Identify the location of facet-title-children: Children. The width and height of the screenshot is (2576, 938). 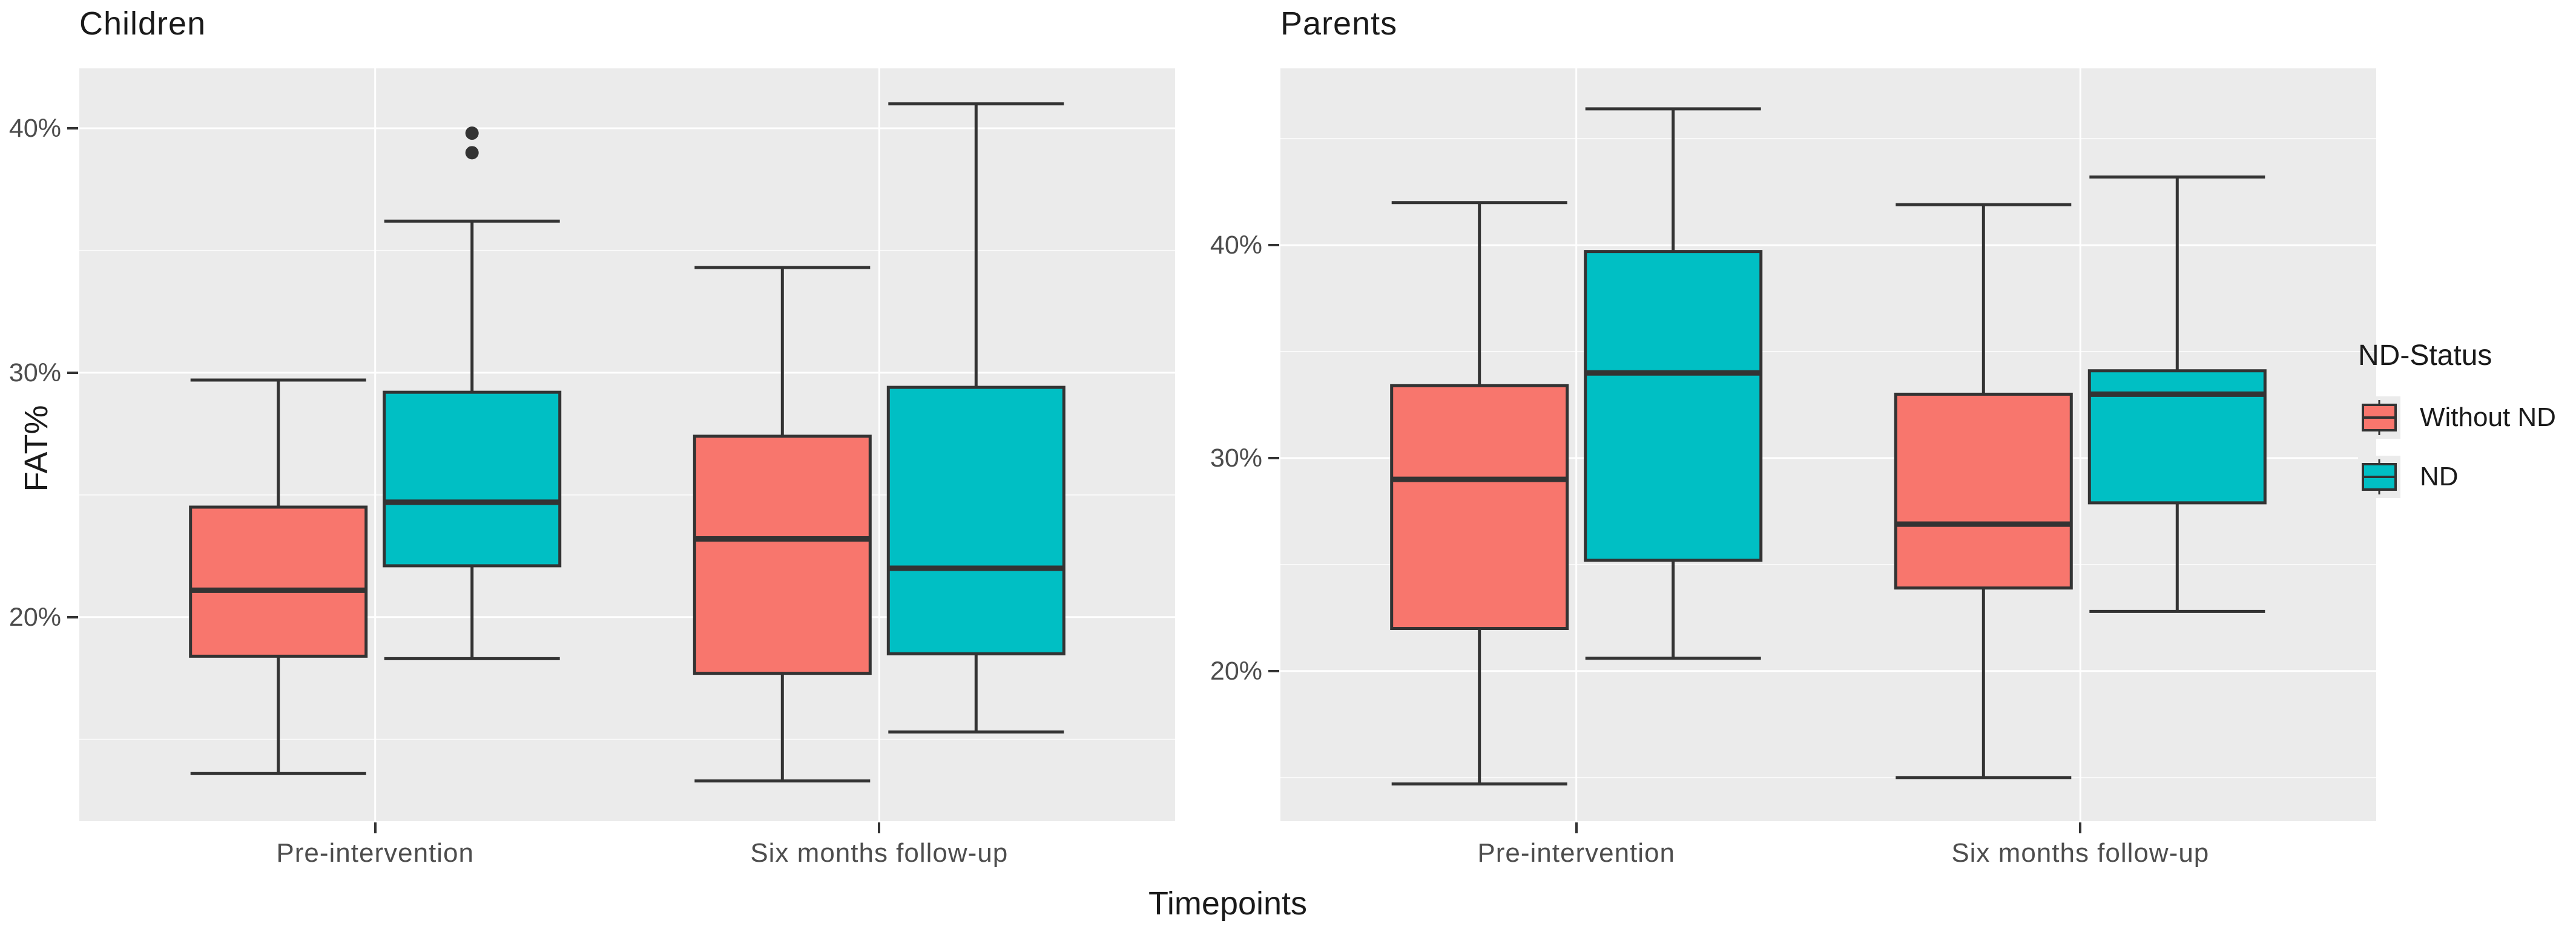
(142, 23).